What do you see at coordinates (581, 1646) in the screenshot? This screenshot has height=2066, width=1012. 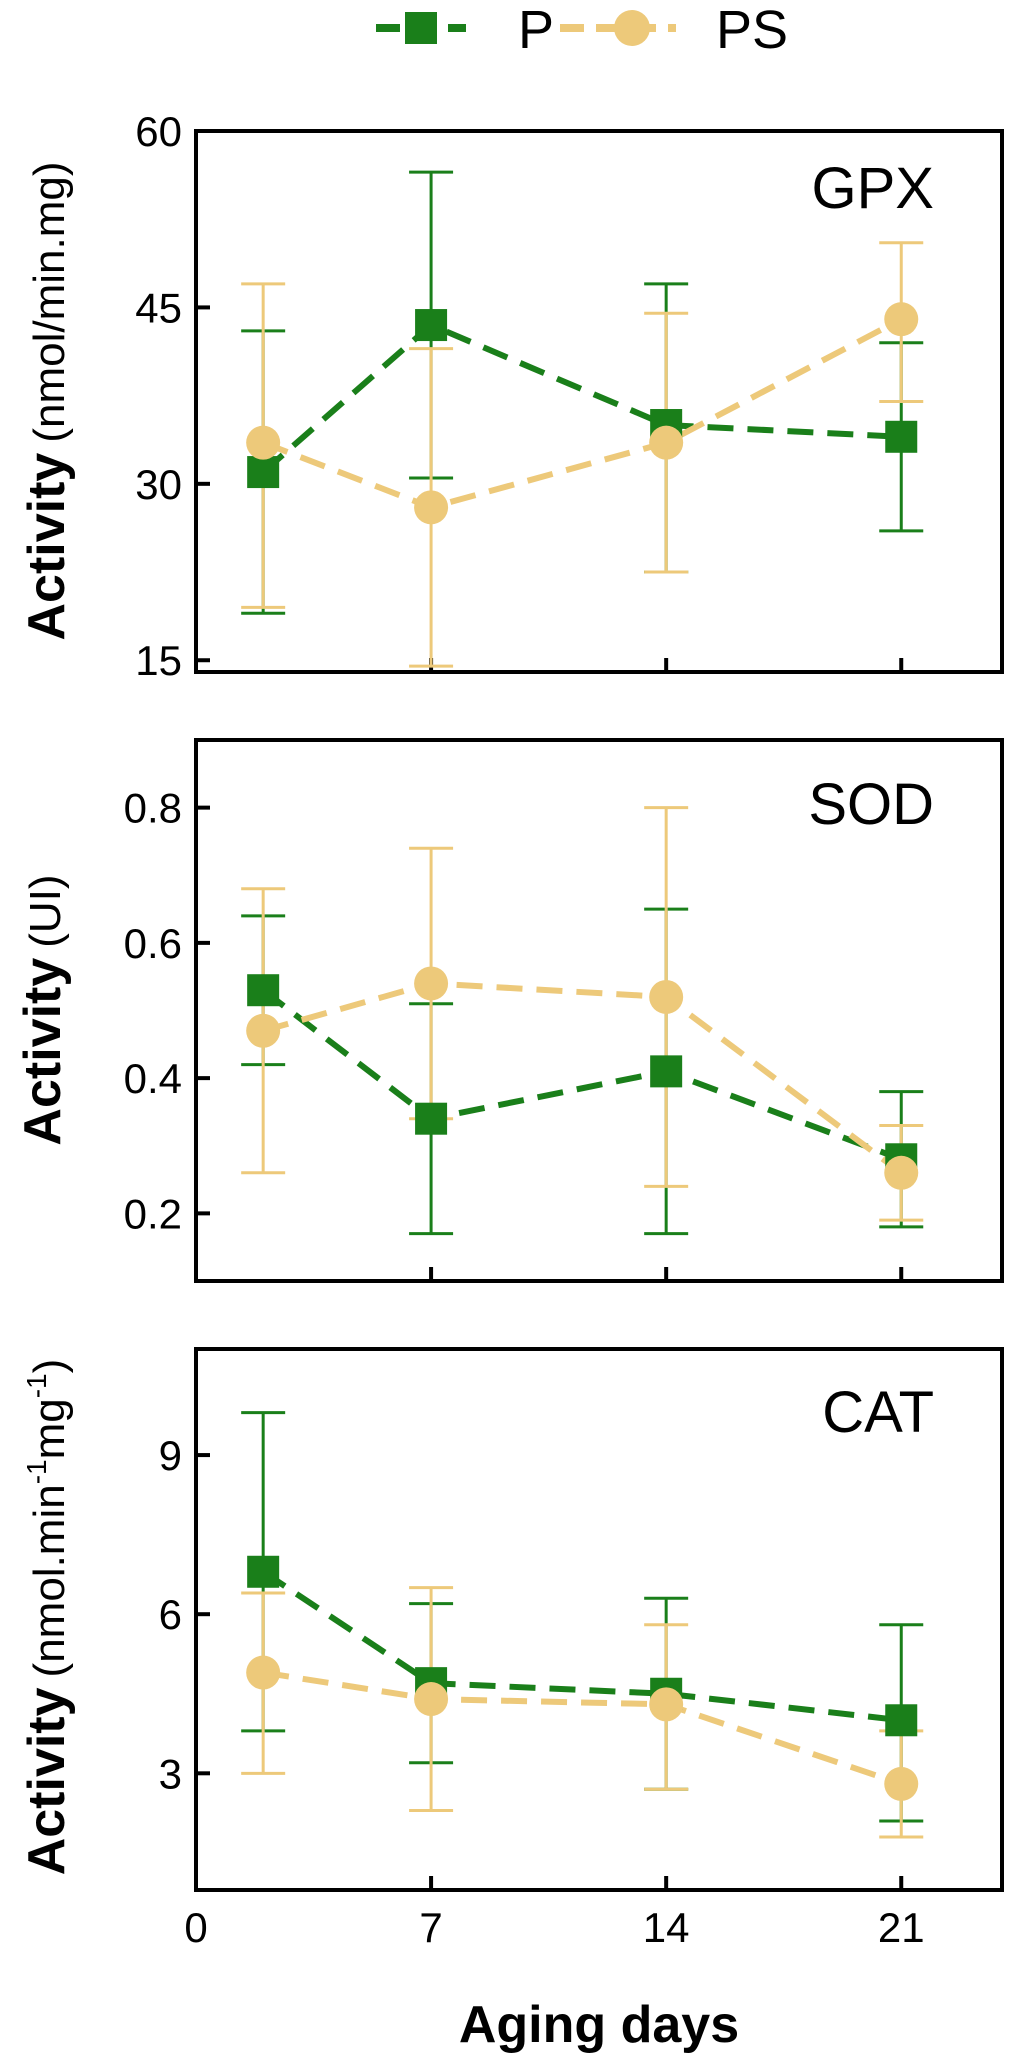 I see `panel-cat-p-line` at bounding box center [581, 1646].